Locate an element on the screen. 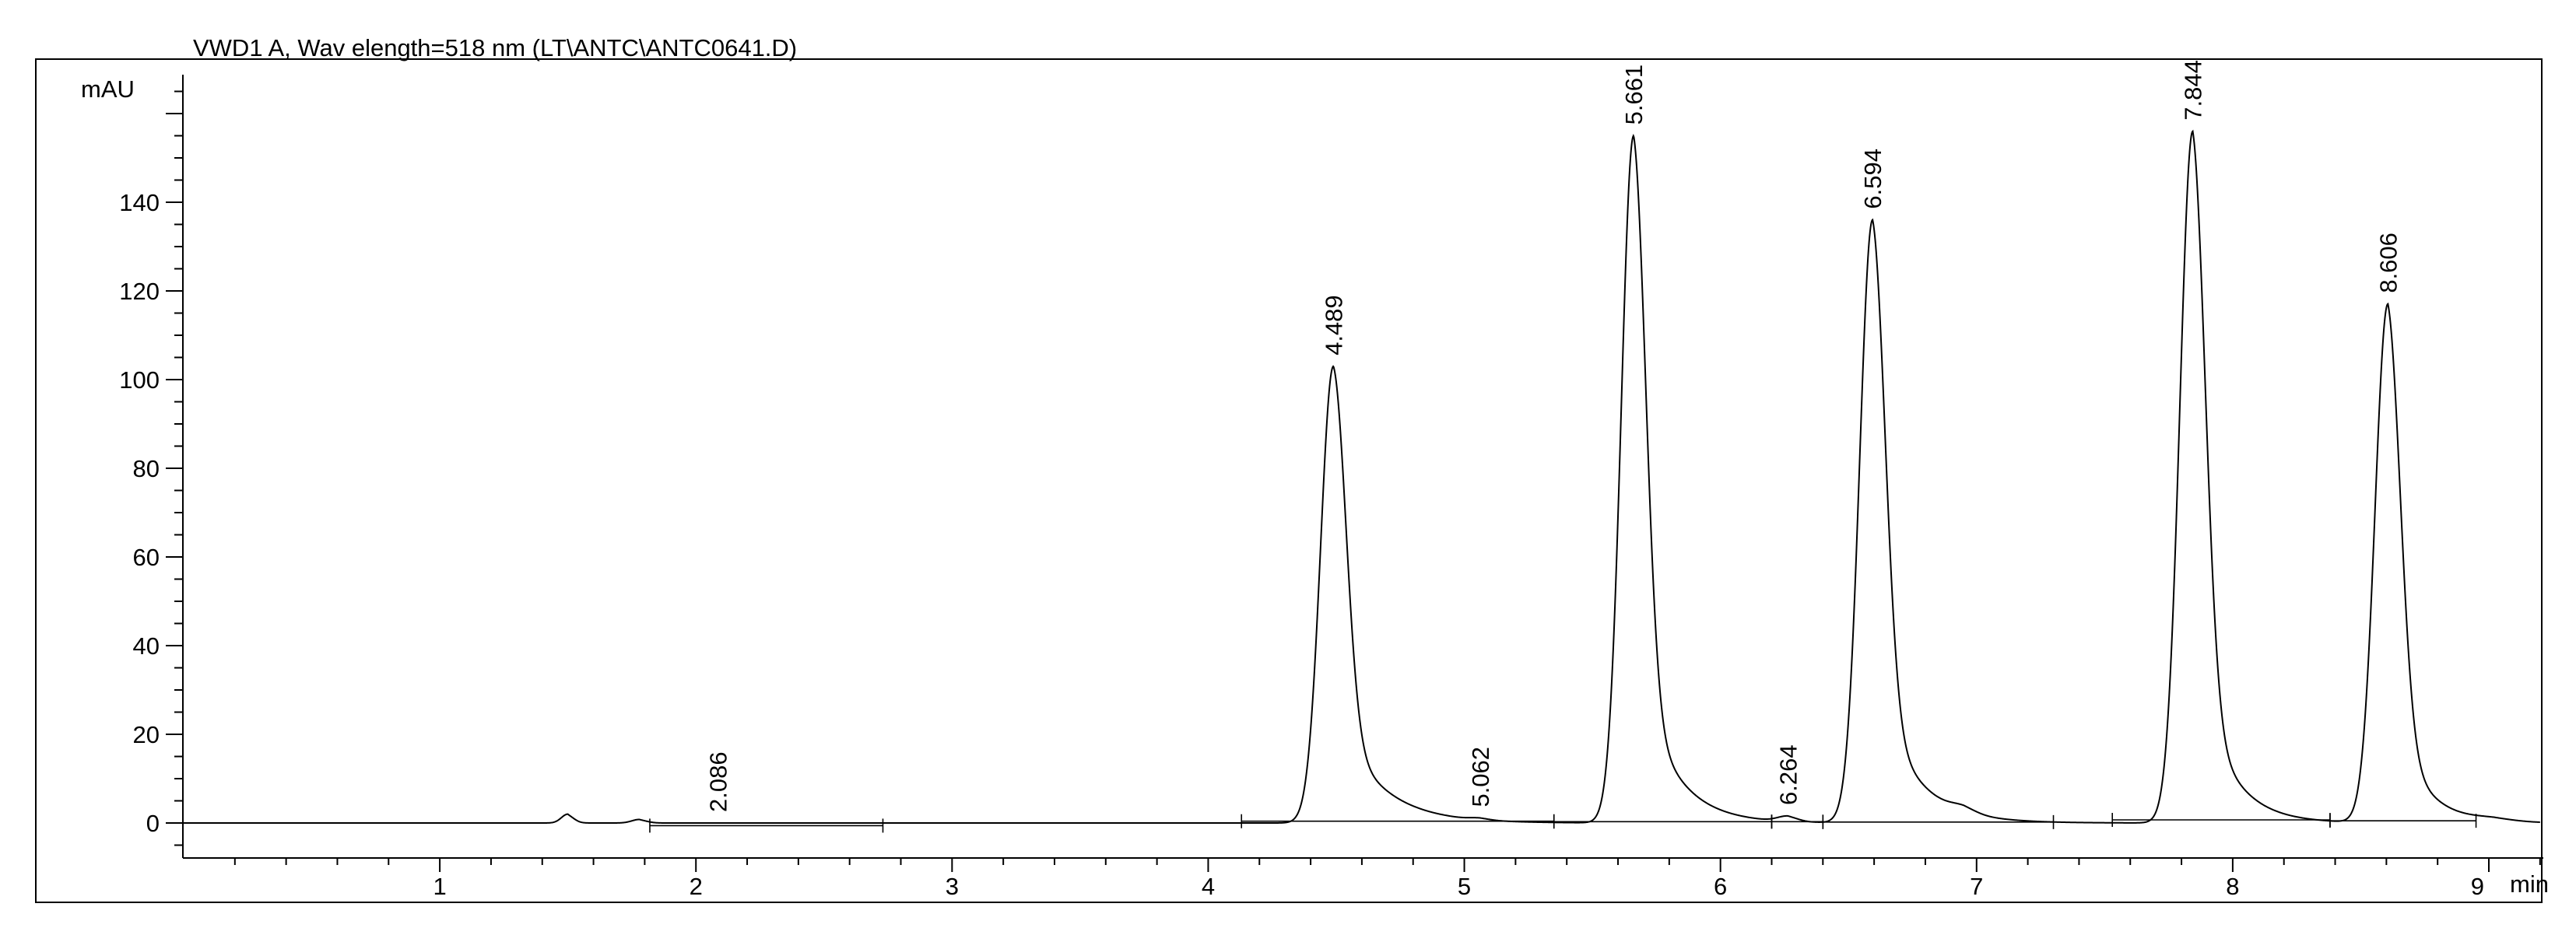 Image resolution: width=2576 pixels, height=928 pixels. x-tick-label: 2 is located at coordinates (697, 887).